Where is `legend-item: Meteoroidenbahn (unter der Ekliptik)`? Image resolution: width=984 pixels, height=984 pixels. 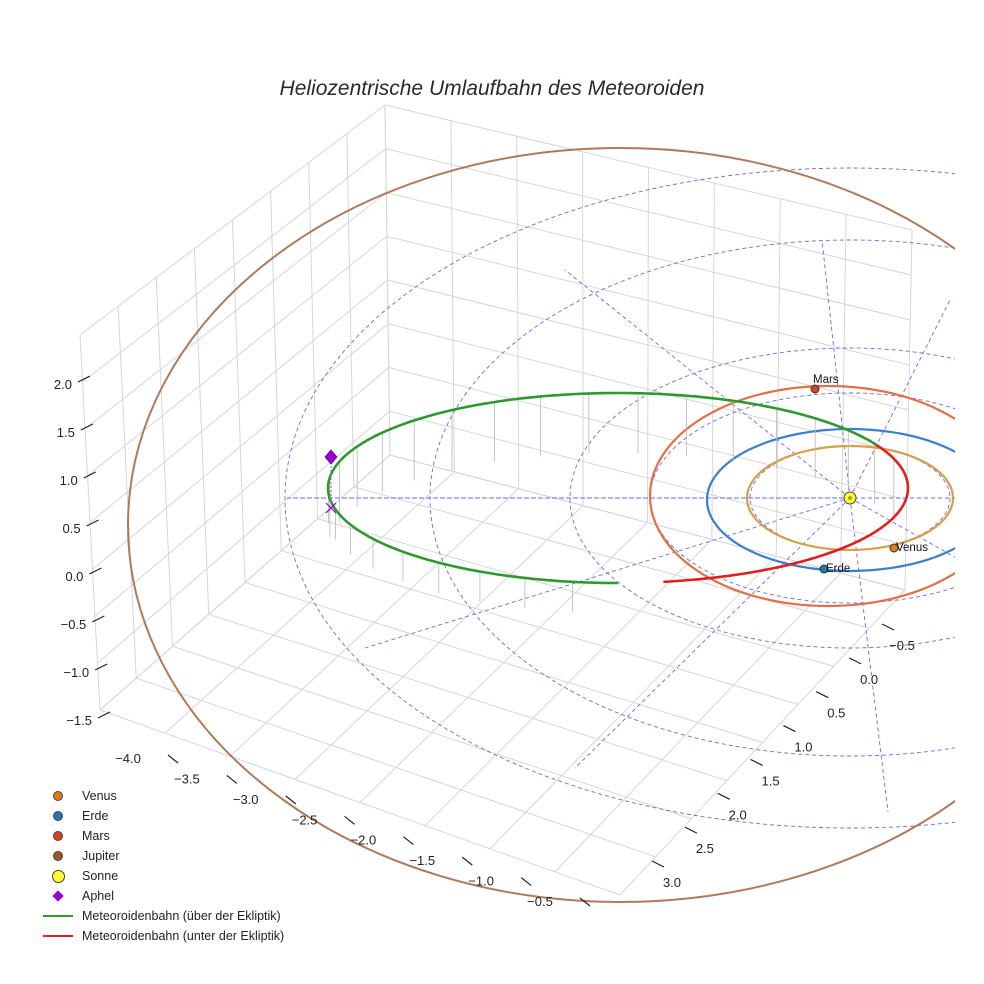
legend-item: Meteoroidenbahn (unter der Ekliptik) is located at coordinates (162, 936).